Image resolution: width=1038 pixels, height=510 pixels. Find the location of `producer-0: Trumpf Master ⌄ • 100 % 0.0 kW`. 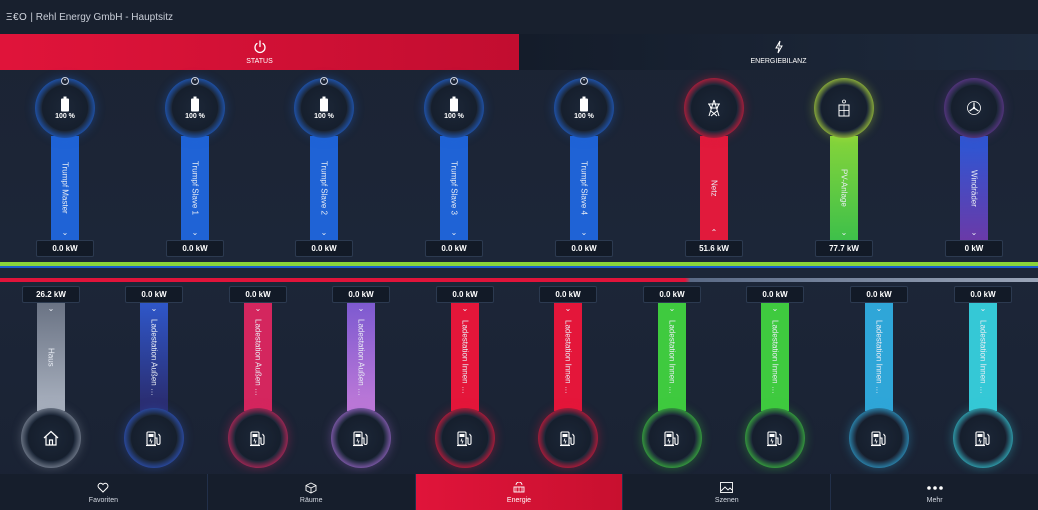

producer-0: Trumpf Master ⌄ • 100 % 0.0 kW is located at coordinates (65, 168).